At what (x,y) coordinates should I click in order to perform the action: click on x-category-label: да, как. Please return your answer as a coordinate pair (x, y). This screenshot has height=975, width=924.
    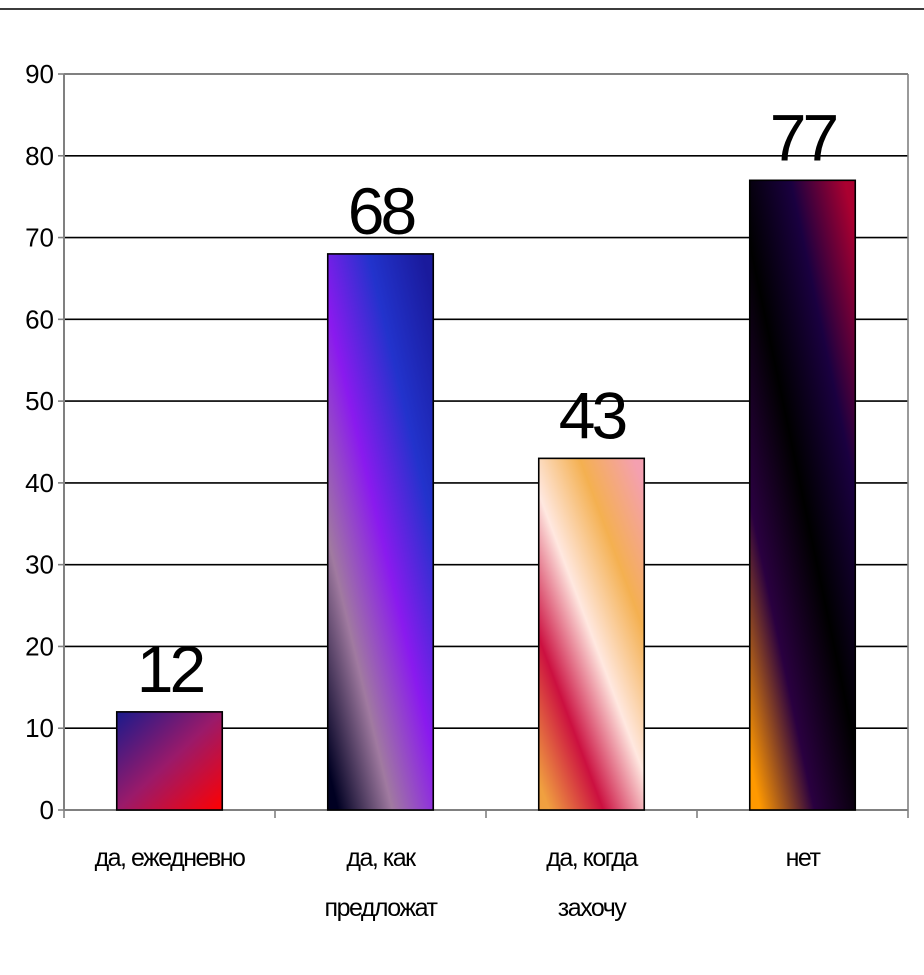
    Looking at the image, I should click on (381, 858).